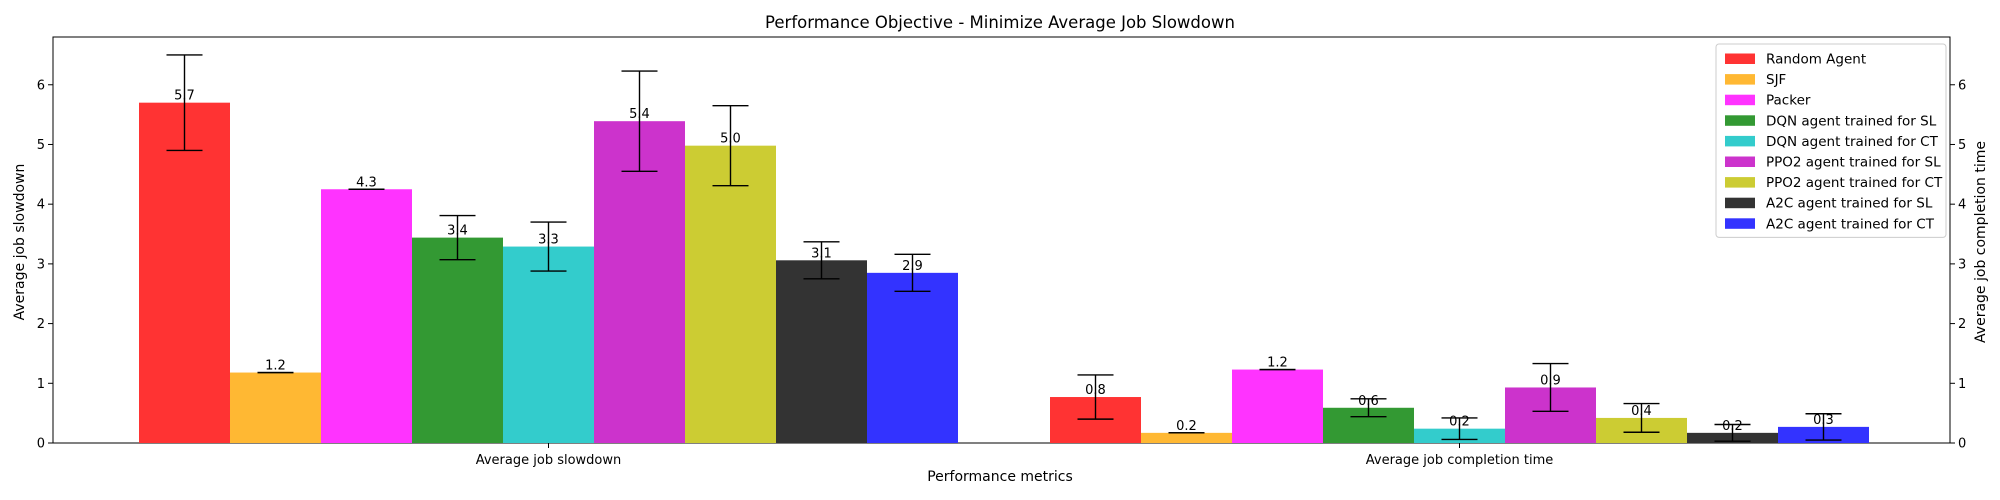  What do you see at coordinates (548, 240) in the screenshot?
I see `bar-value-label: 3.3` at bounding box center [548, 240].